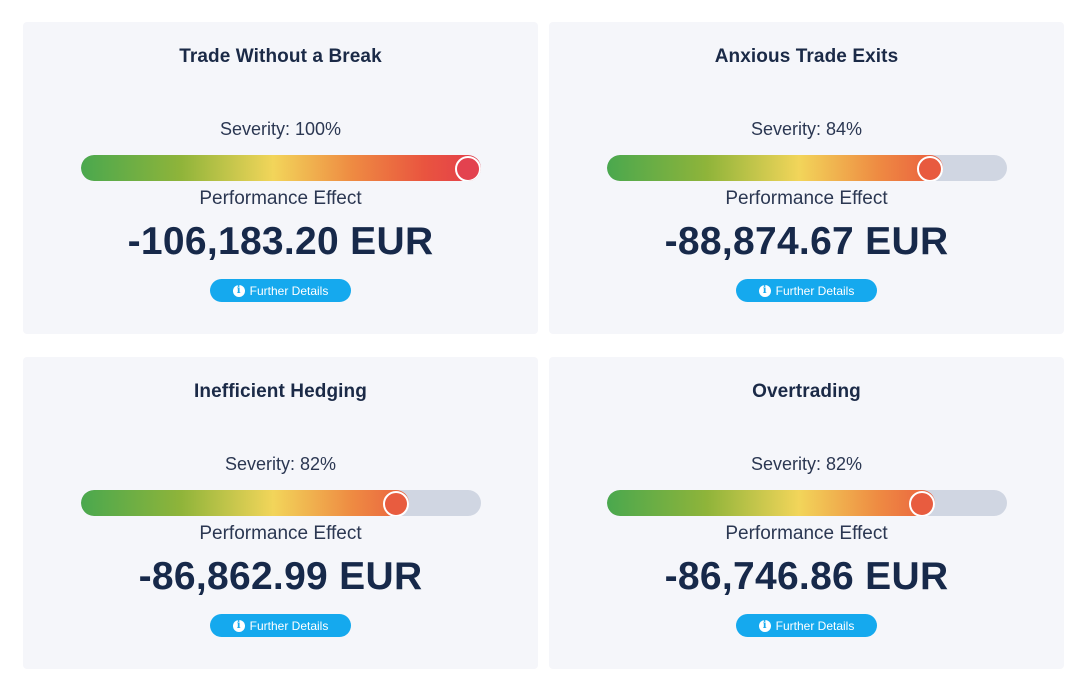 The height and width of the screenshot is (690, 1084). What do you see at coordinates (806, 391) in the screenshot?
I see `card-title: Overtrading` at bounding box center [806, 391].